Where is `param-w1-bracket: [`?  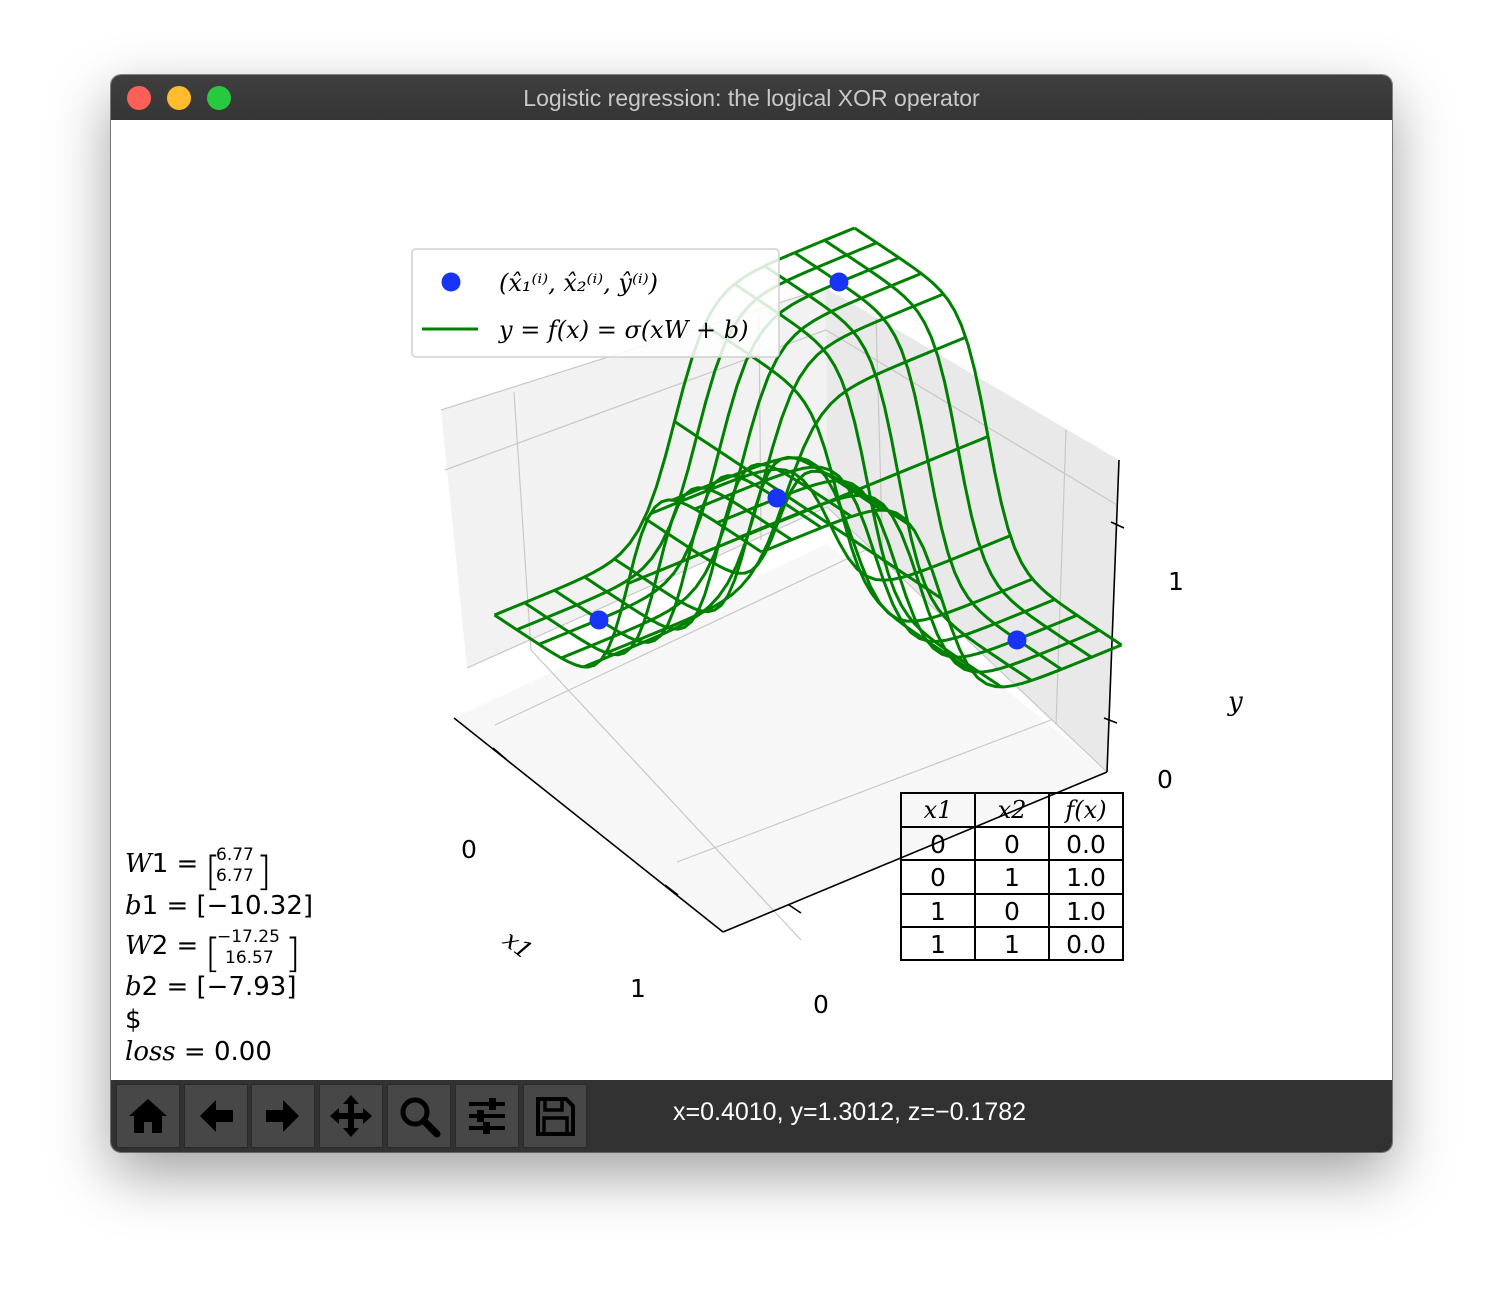
param-w1-bracket: [ is located at coordinates (213, 872).